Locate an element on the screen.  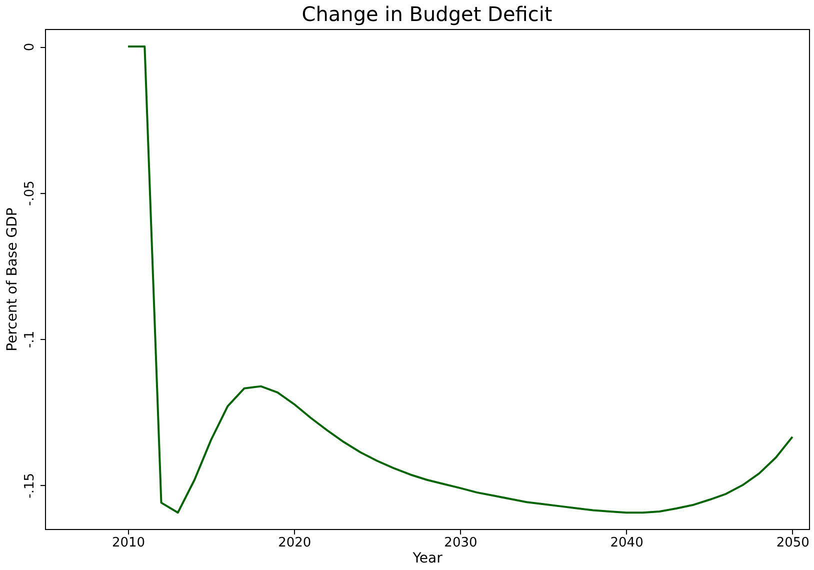
x-tick-label: 2050 is located at coordinates (793, 543).